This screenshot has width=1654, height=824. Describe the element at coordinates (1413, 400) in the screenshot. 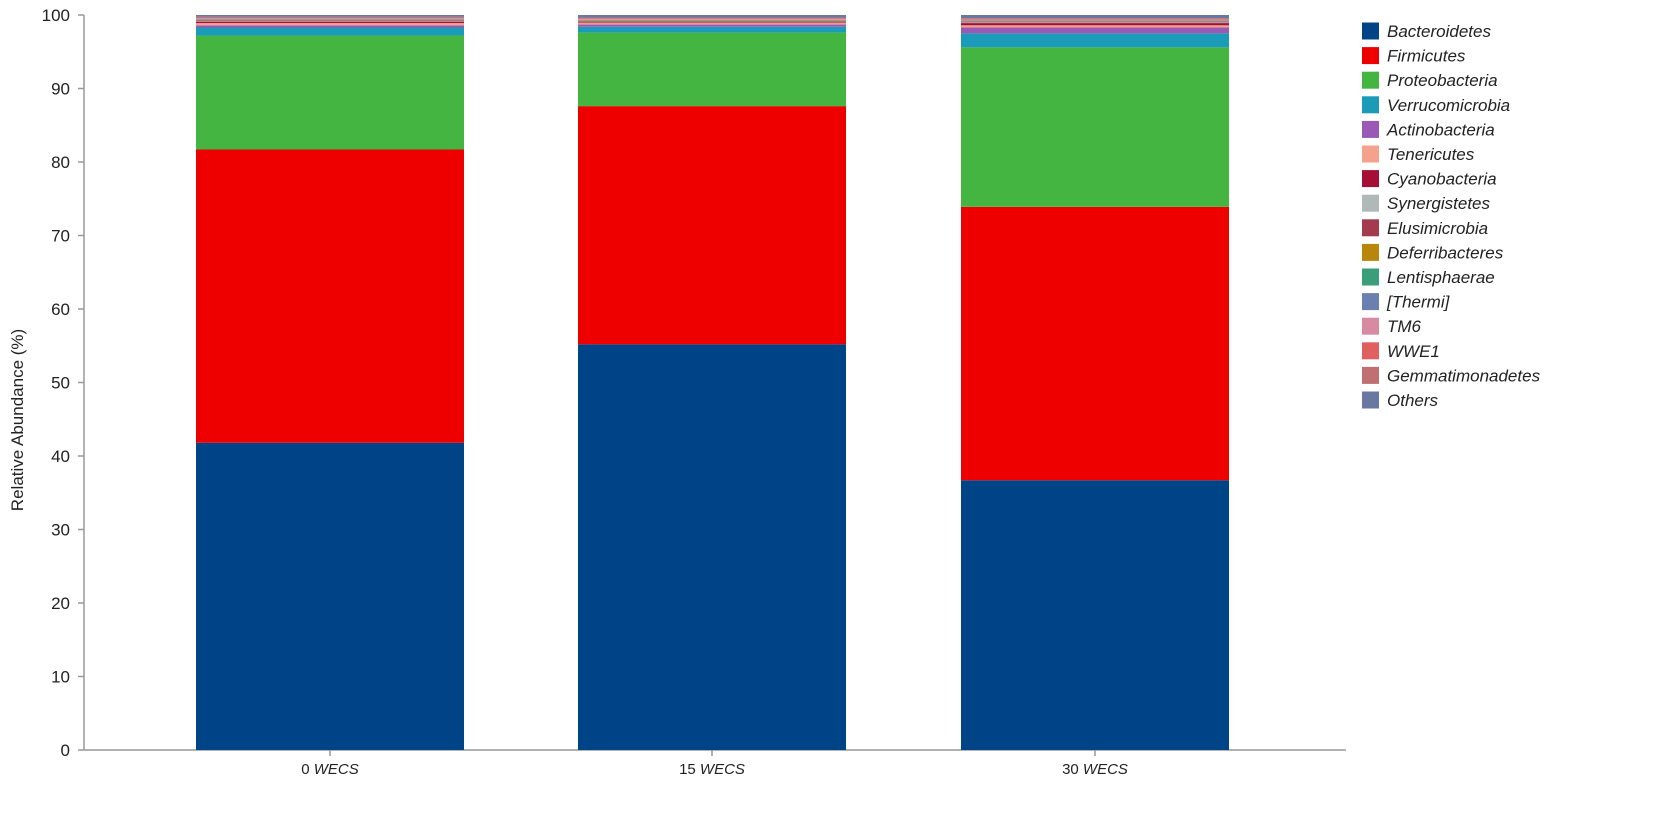

I see `legend-label: Others` at that location.